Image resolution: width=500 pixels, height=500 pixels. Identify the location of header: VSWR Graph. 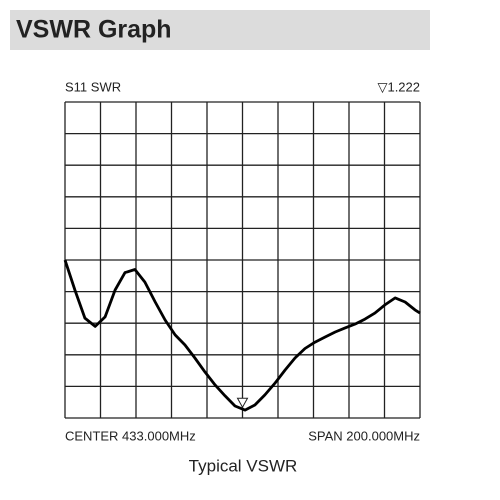
(94, 30).